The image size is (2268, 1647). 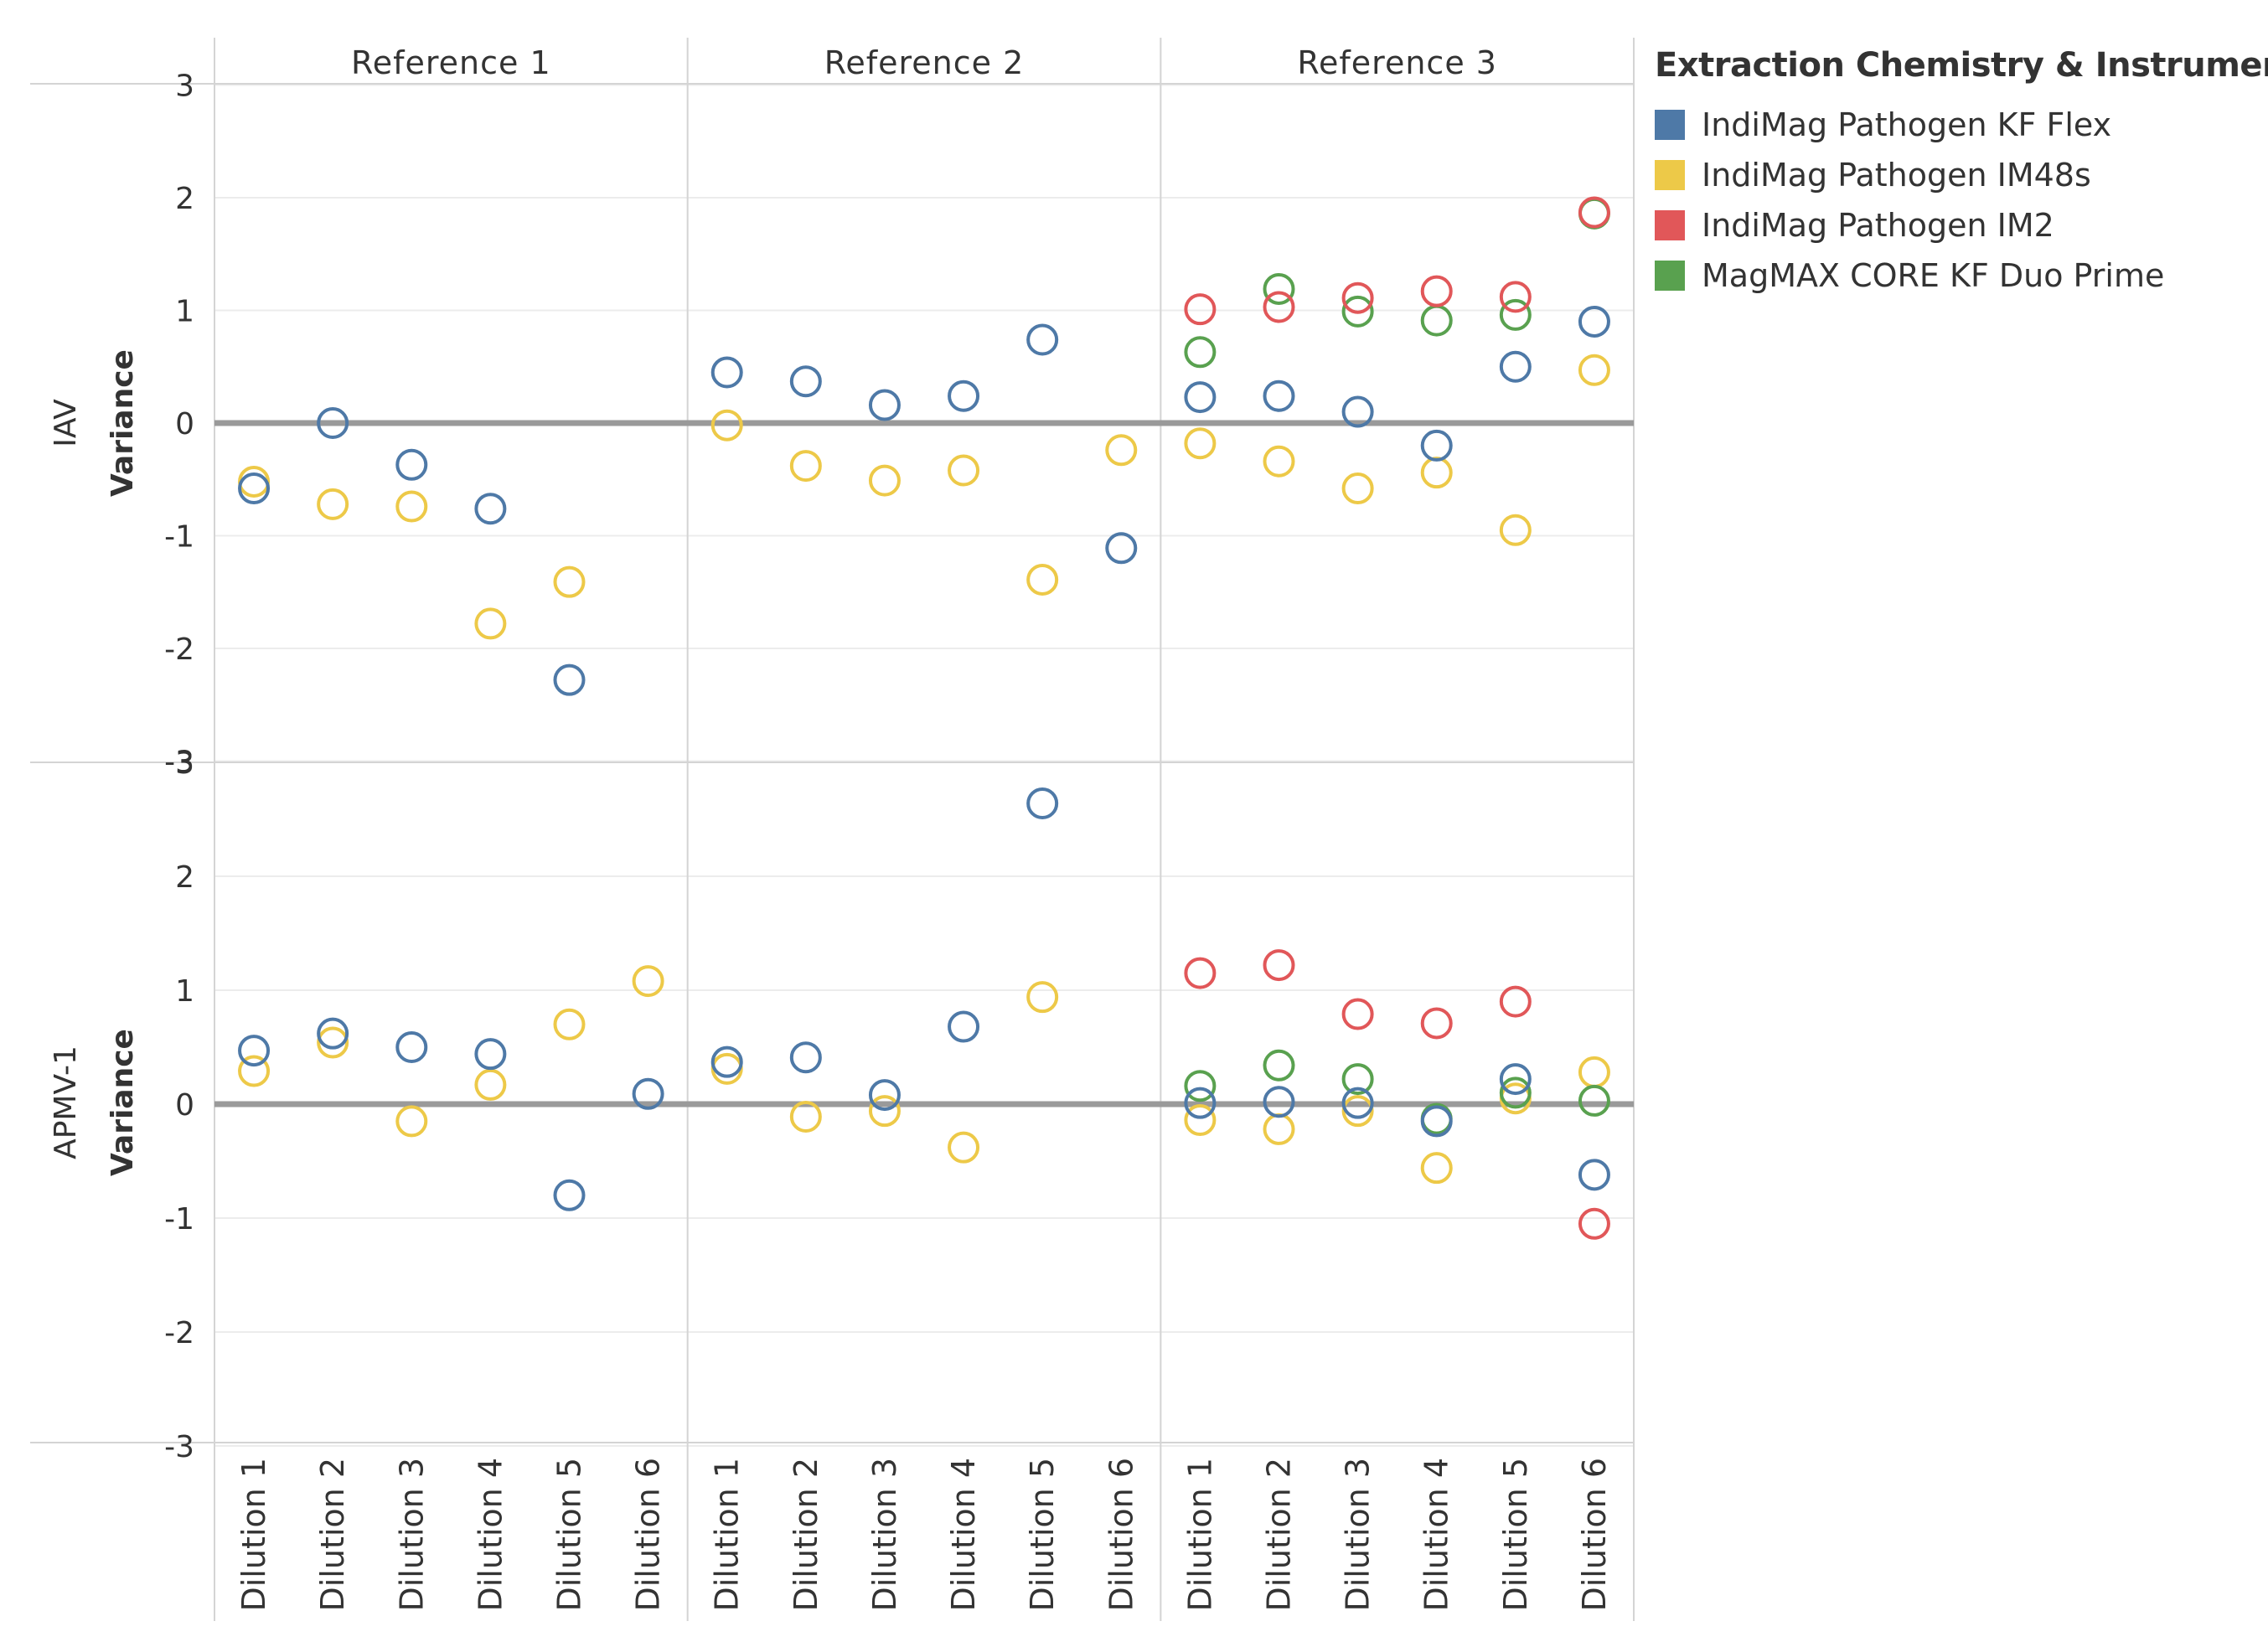 I want to click on x-tick-label: Dilution 2, so click(x=806, y=1535).